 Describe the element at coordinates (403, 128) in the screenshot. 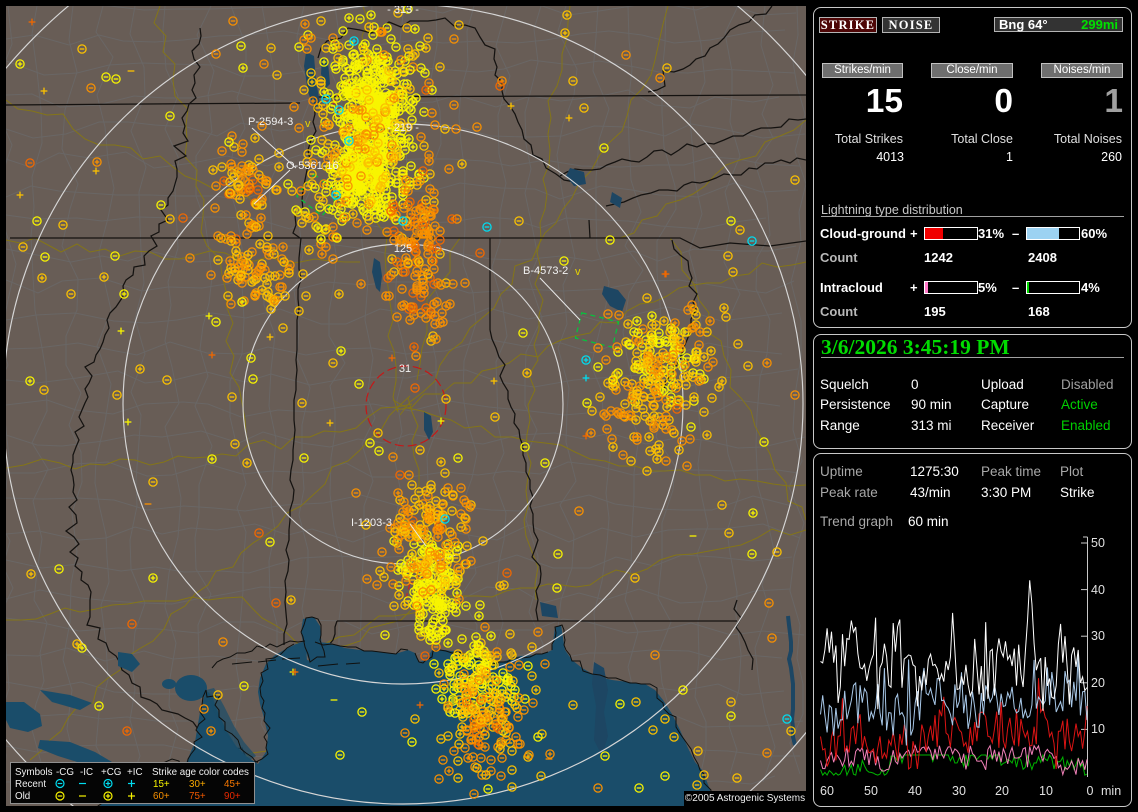

I see `svg-text: - 219 -` at that location.